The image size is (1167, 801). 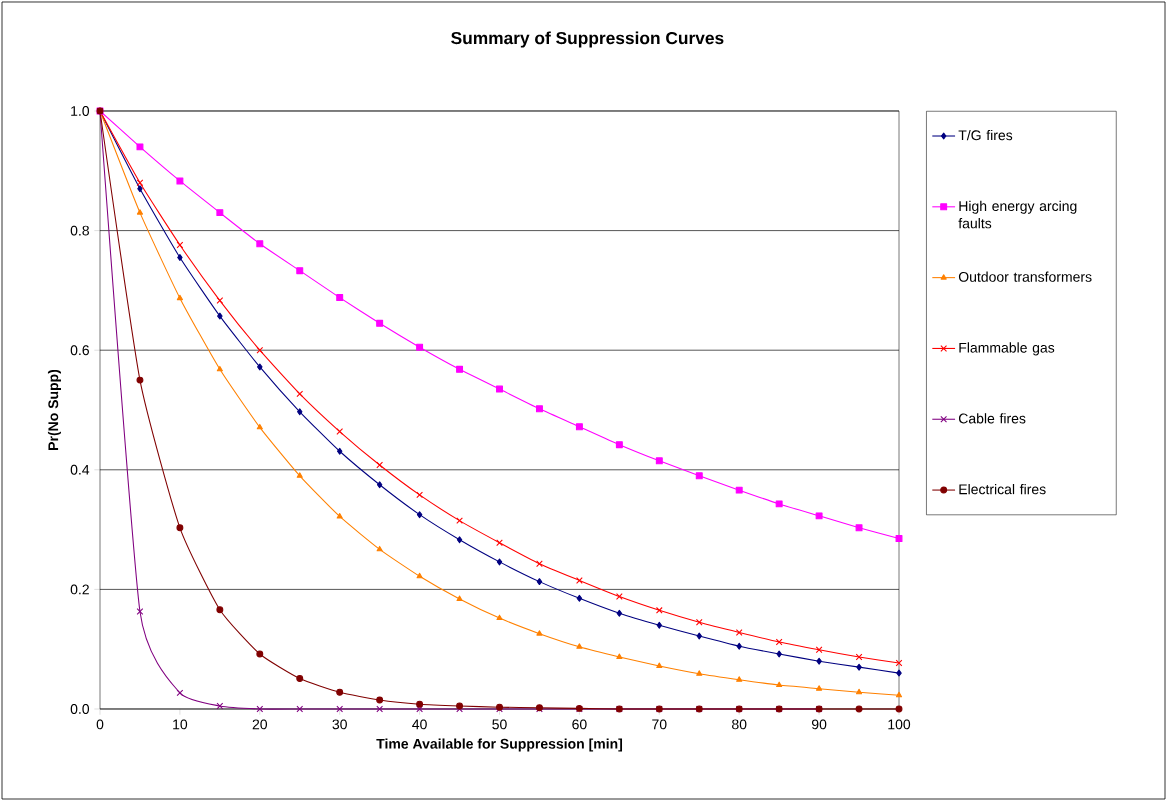 I want to click on x-tick-label: 90, so click(x=819, y=724).